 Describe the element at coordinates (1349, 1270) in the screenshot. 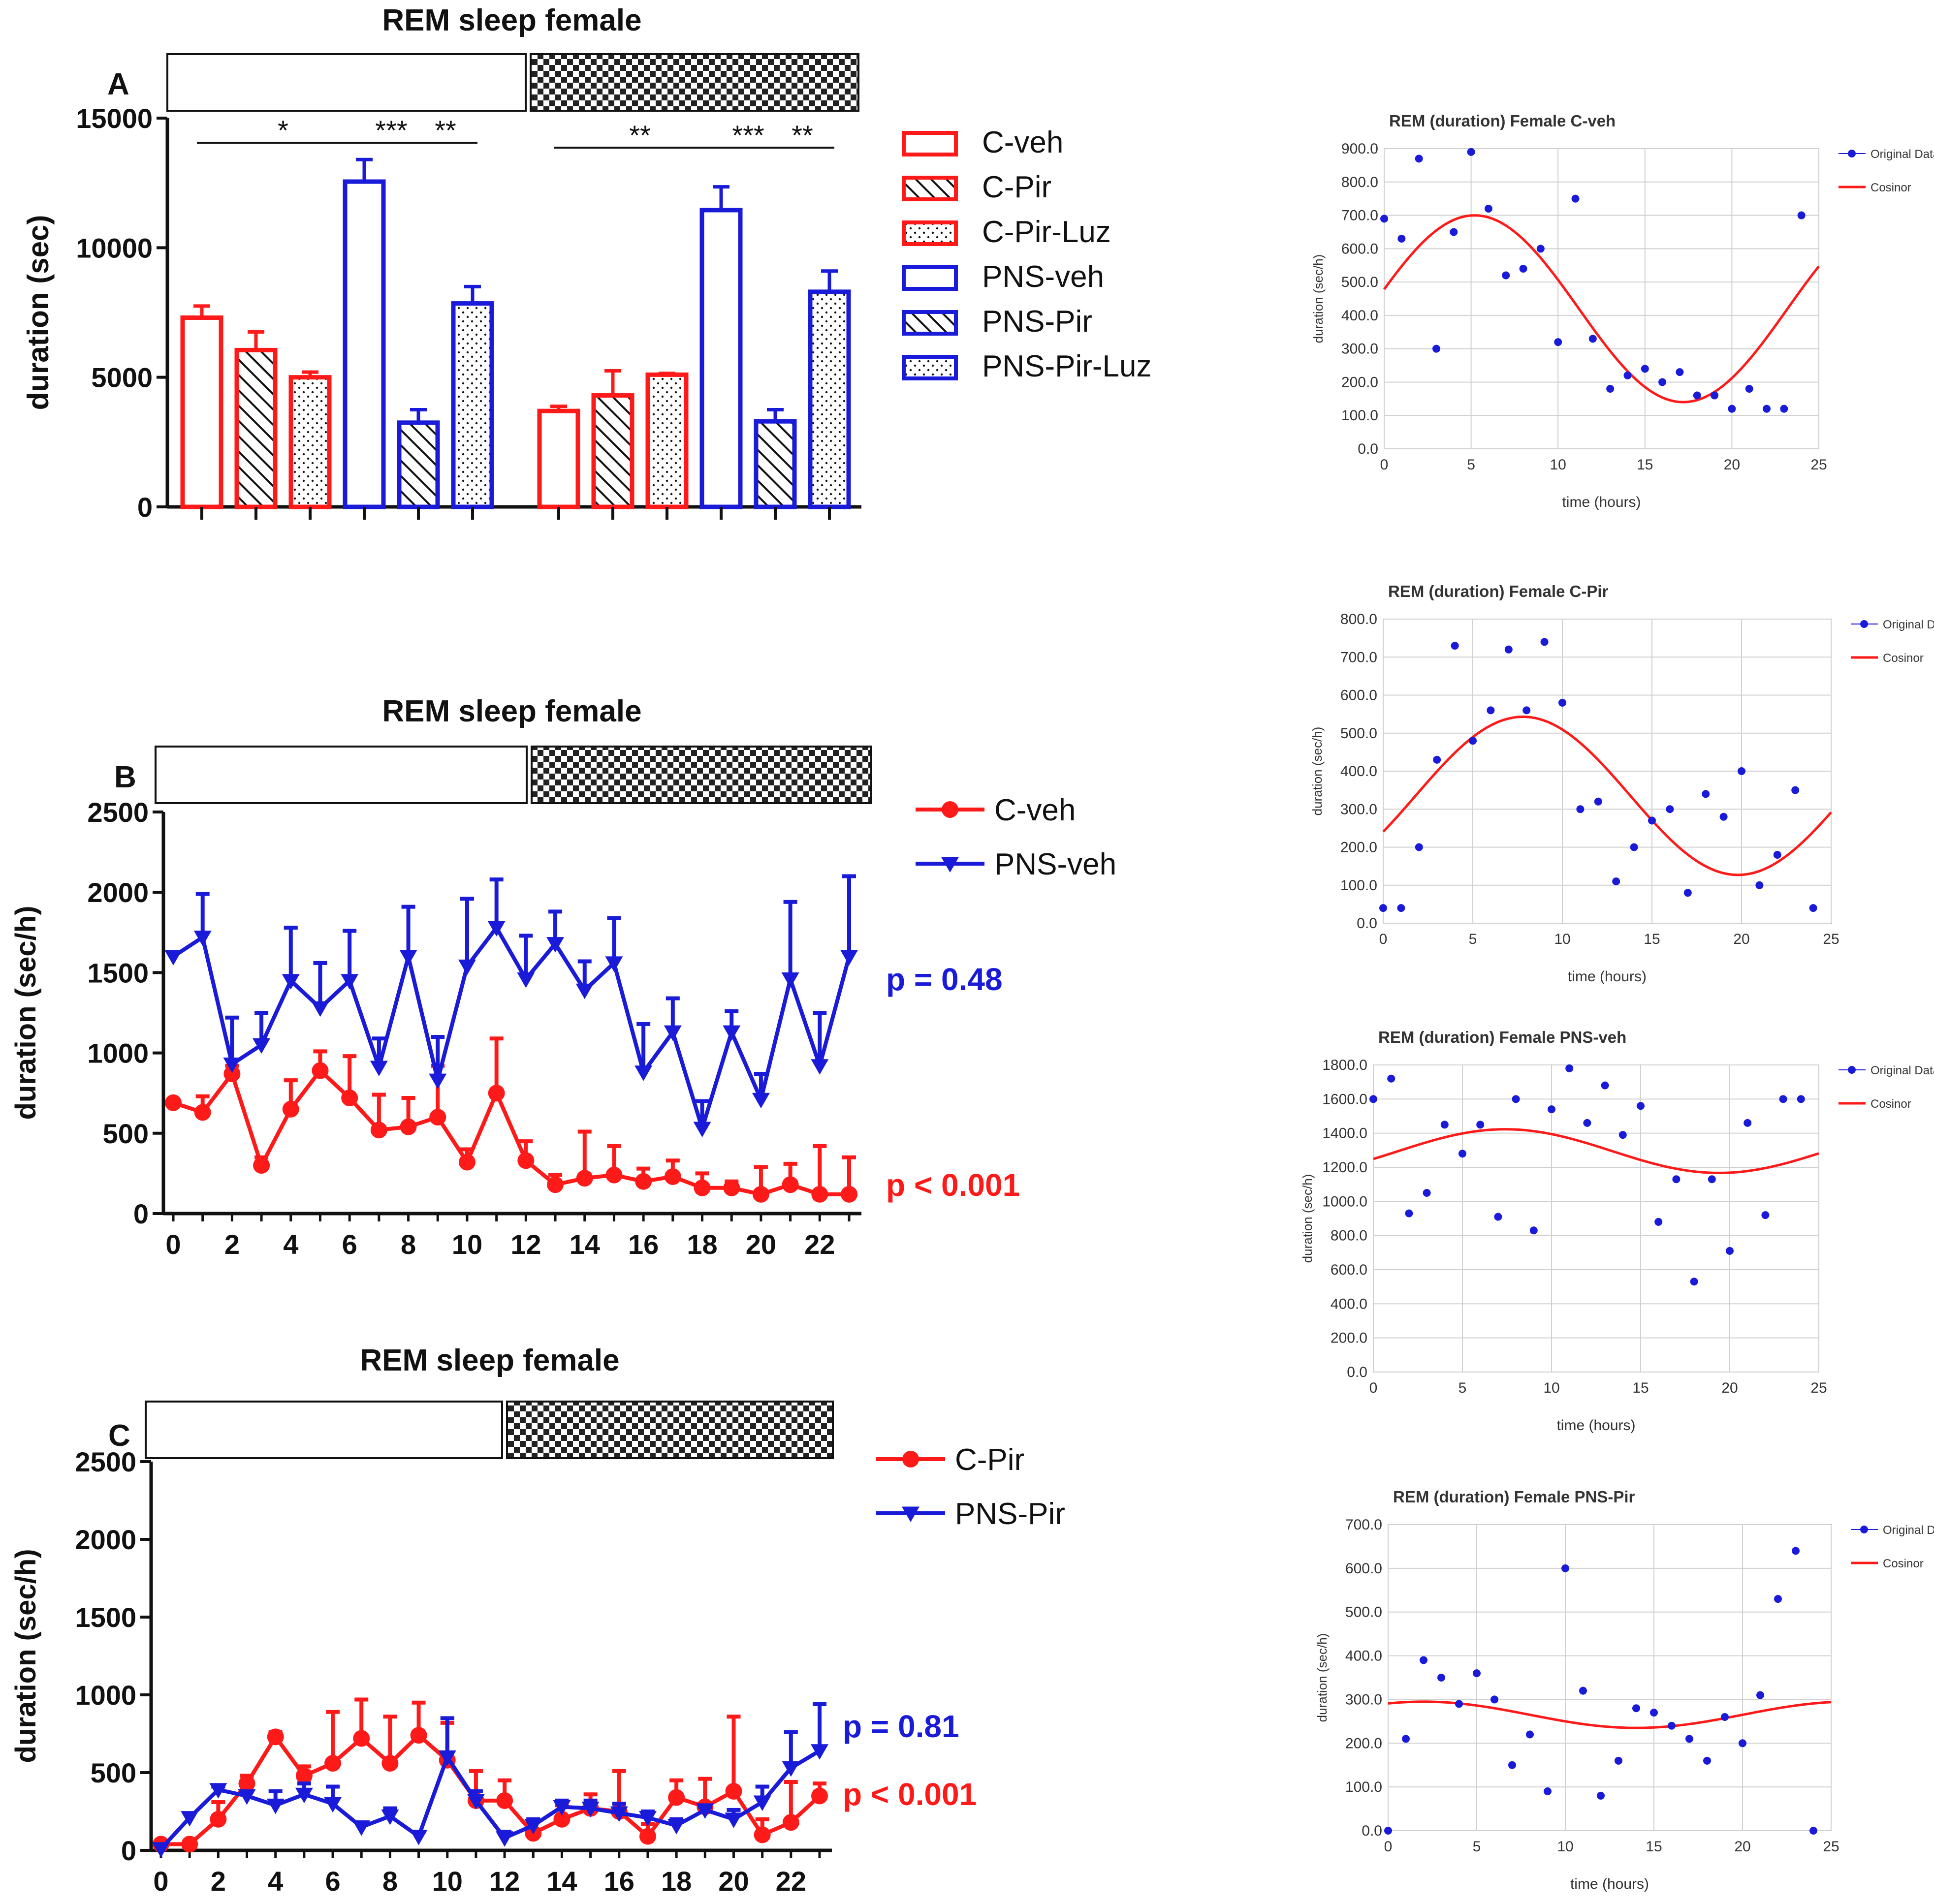

I see `y-tick-label: 600.0` at that location.